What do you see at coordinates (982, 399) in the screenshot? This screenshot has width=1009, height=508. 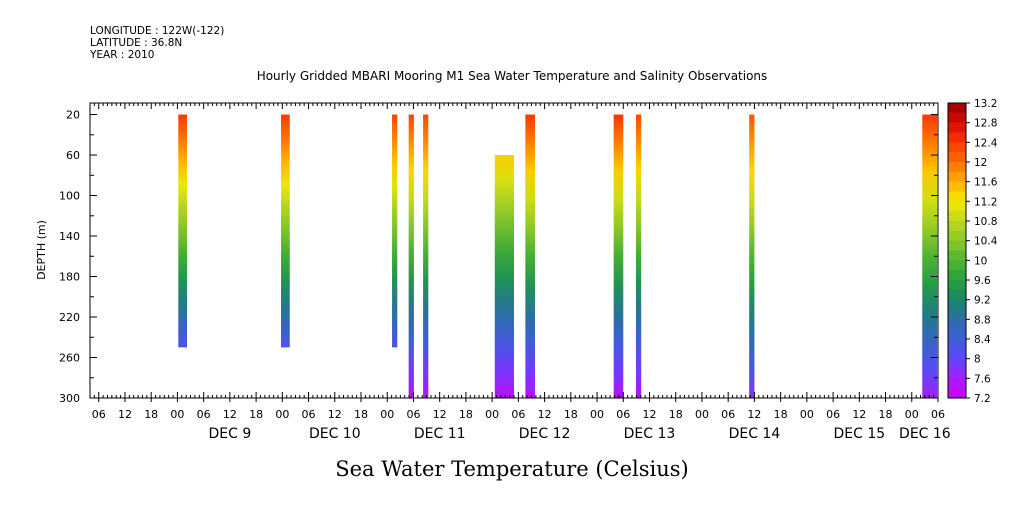 I see `colorbar-label: 7.2` at bounding box center [982, 399].